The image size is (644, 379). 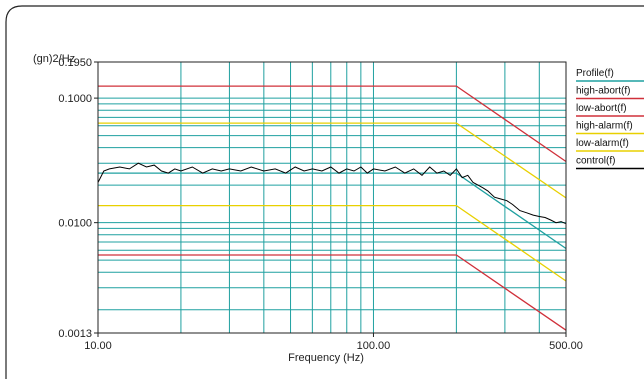 I want to click on series-line-low-abort-f, so click(x=332, y=292).